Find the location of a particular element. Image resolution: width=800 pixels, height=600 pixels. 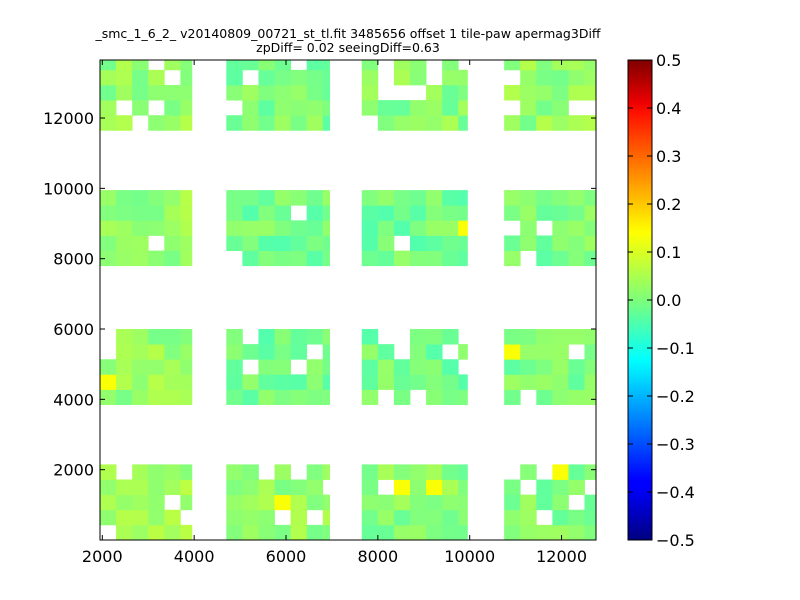

colorbar-tick-label: −0.4 is located at coordinates (675, 492).